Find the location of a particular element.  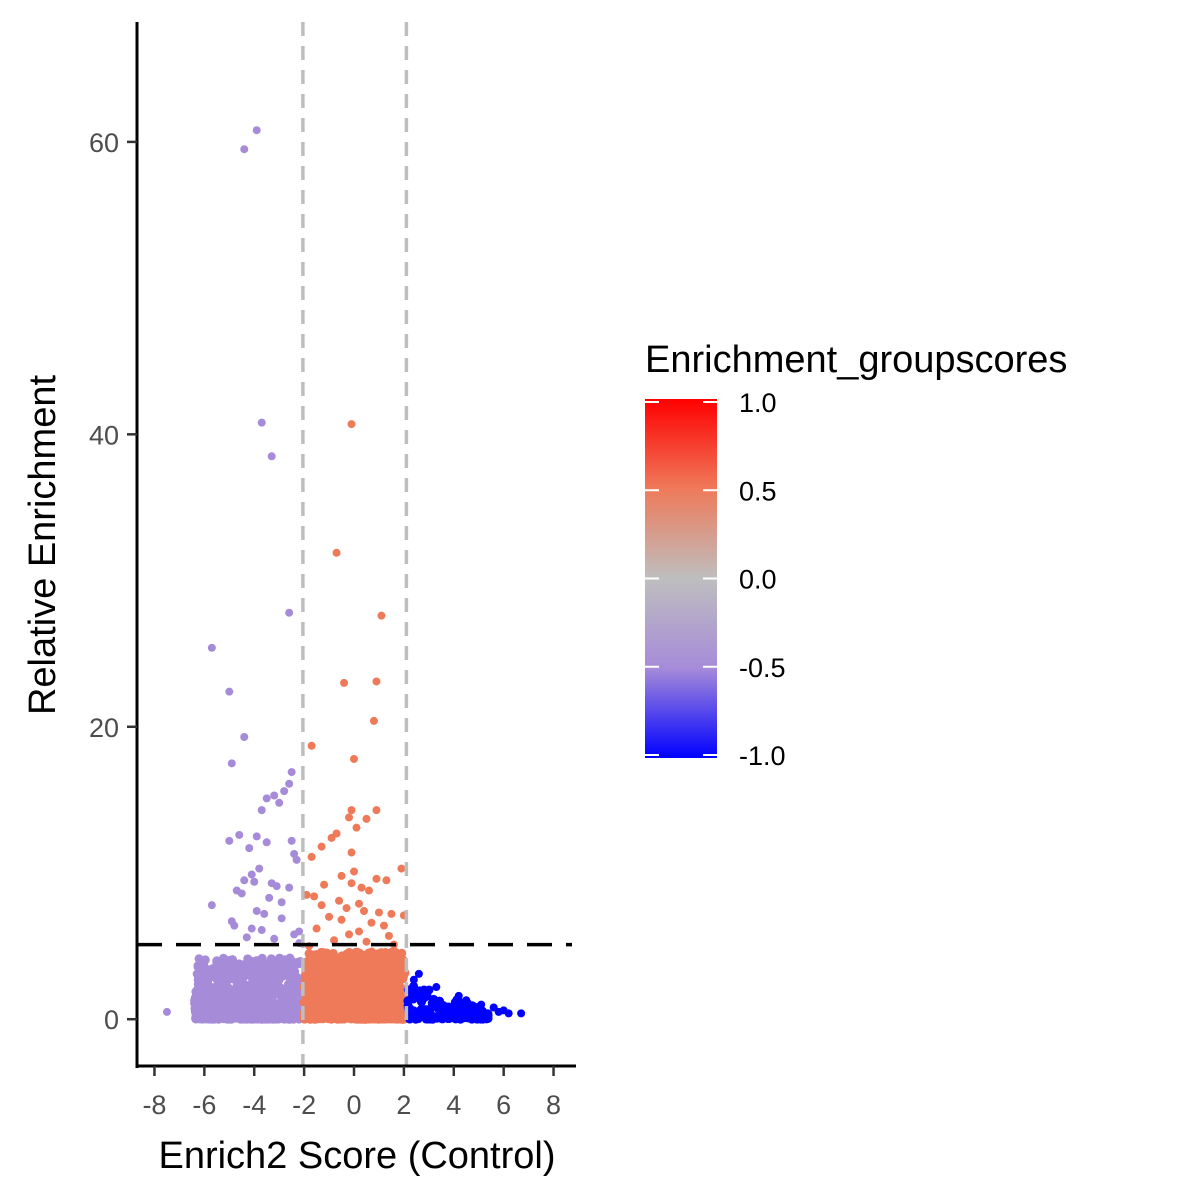

x-tick-label: -2 is located at coordinates (304, 1105).